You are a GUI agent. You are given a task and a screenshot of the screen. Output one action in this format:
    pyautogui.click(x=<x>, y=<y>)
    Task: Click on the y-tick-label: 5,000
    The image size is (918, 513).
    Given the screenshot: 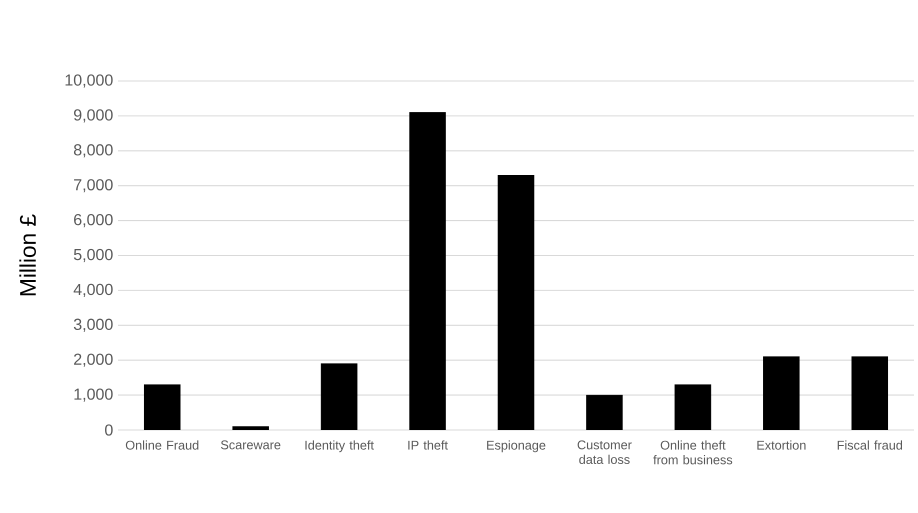 What is the action you would take?
    pyautogui.click(x=93, y=255)
    